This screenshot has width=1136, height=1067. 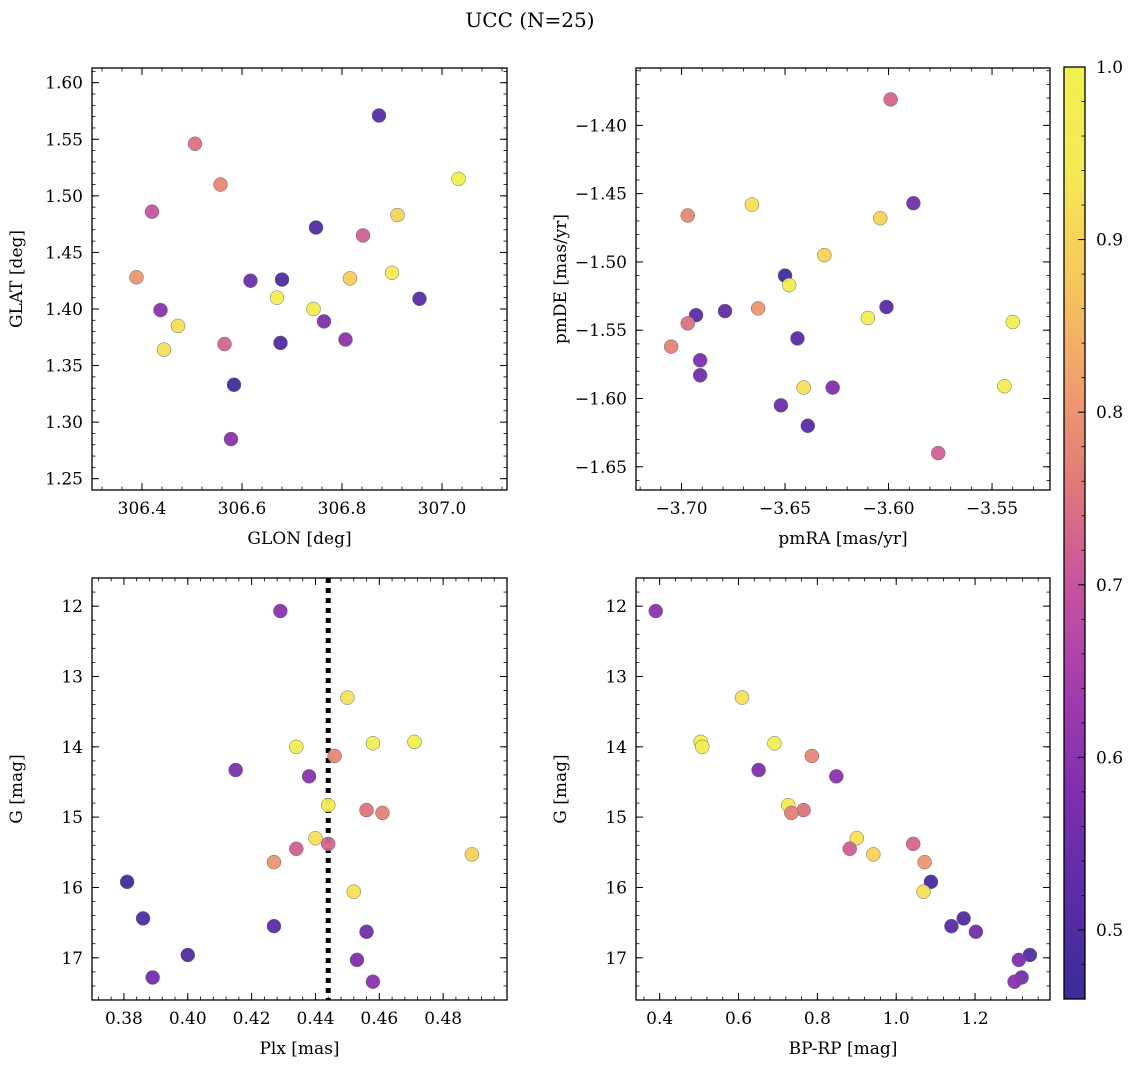 I want to click on x-tick-label: 306.4, so click(x=142, y=509).